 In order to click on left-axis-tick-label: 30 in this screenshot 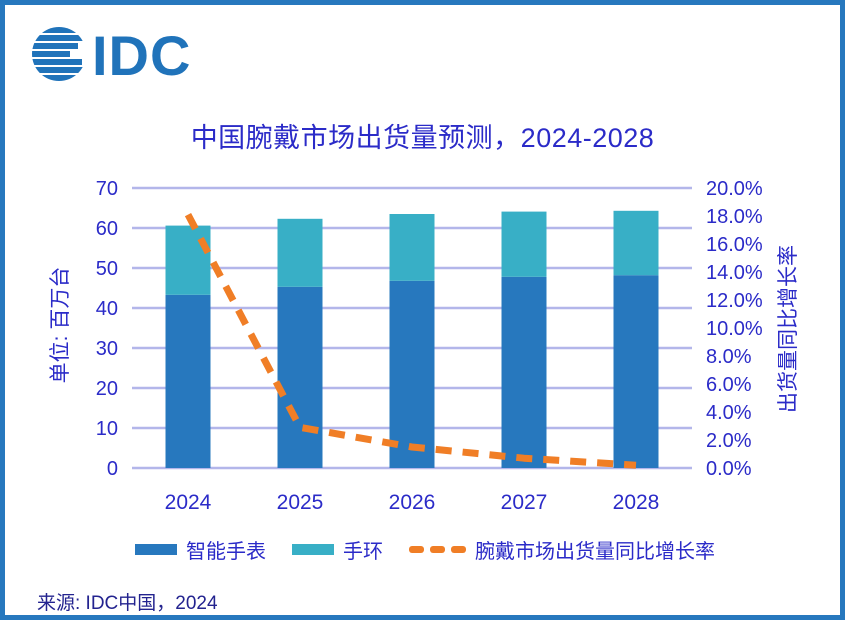, I will do `click(107, 349)`.